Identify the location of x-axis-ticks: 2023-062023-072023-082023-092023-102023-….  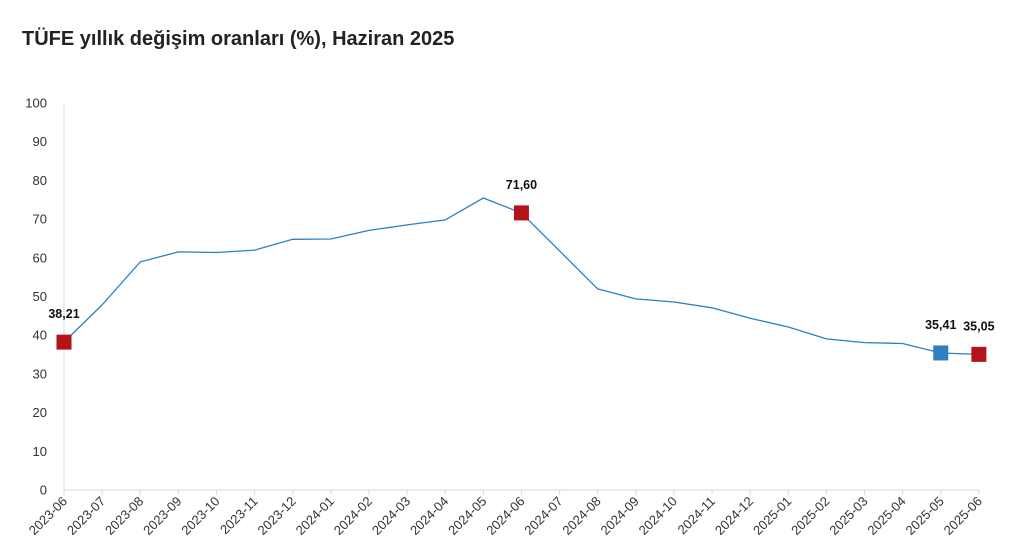
(505, 514).